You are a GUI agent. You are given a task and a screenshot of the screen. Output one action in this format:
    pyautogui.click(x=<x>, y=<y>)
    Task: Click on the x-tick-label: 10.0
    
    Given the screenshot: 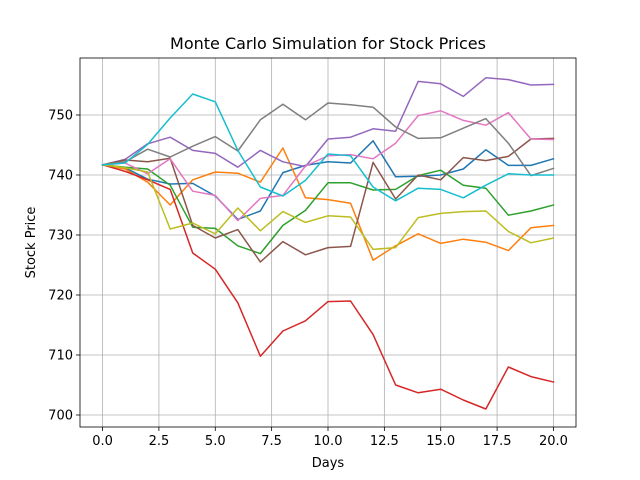 What is the action you would take?
    pyautogui.click(x=328, y=441)
    